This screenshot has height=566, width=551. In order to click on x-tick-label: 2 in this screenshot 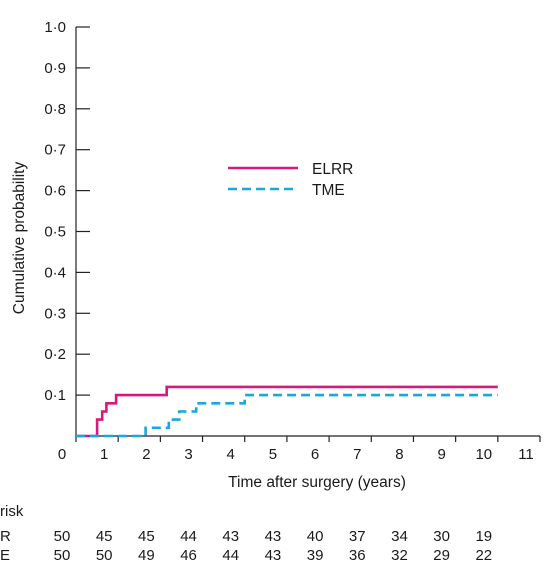, I will do `click(146, 454)`.